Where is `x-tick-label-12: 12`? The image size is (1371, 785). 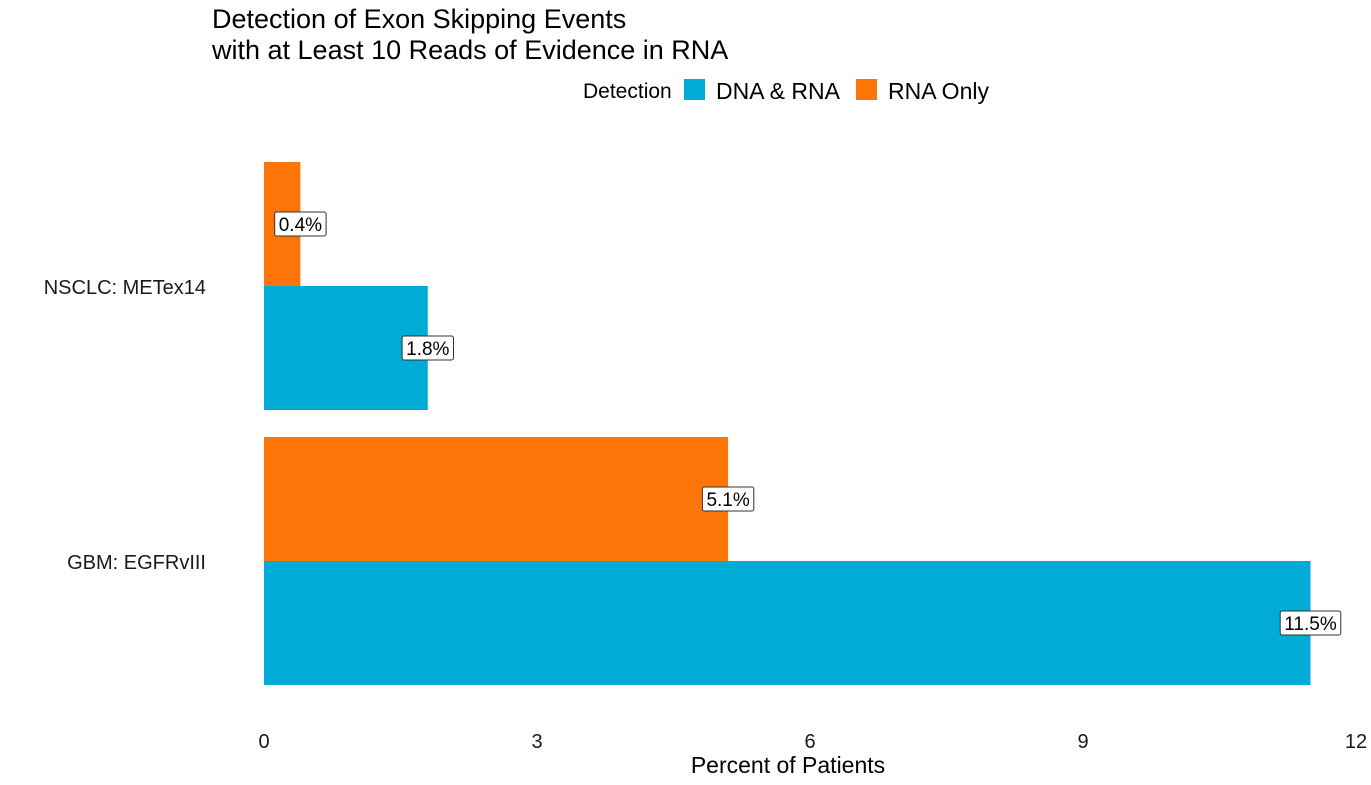 x-tick-label-12: 12 is located at coordinates (1356, 742).